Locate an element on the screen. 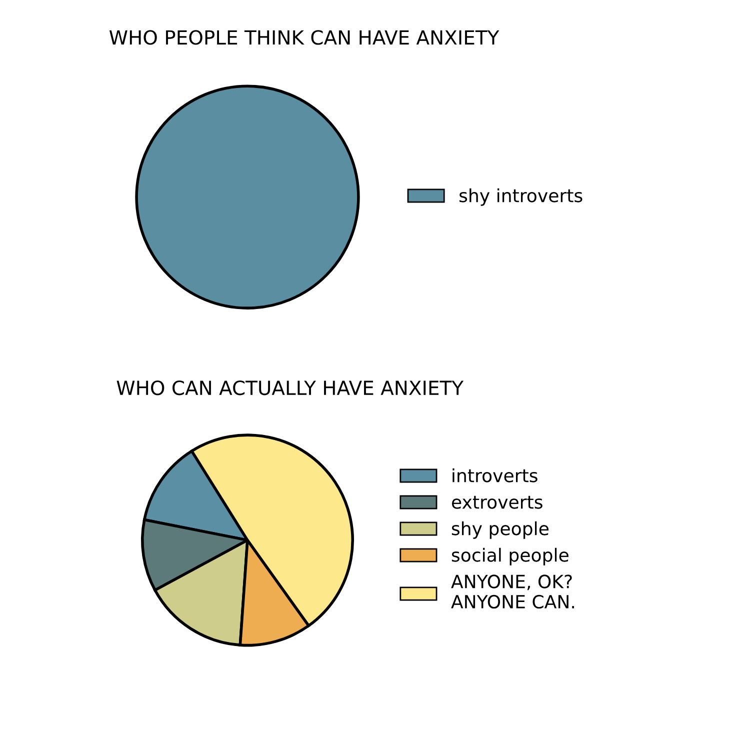 The width and height of the screenshot is (750, 730). chart-title: WHO CAN ACTUALLY HAVE ANXIETY is located at coordinates (290, 388).